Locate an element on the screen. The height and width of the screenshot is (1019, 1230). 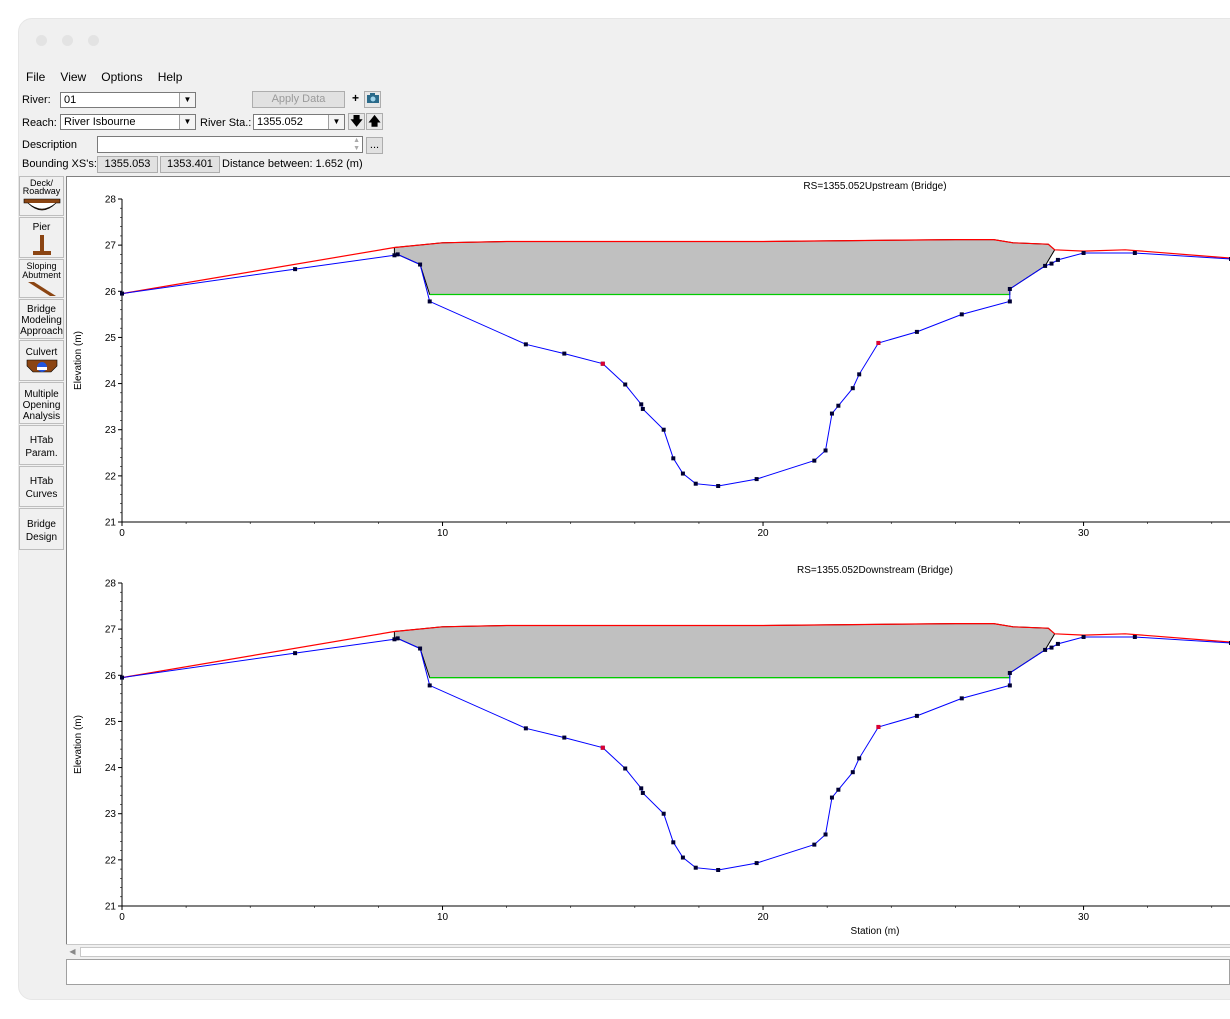
river-sta-select-value: 1355.052 is located at coordinates (280, 122).